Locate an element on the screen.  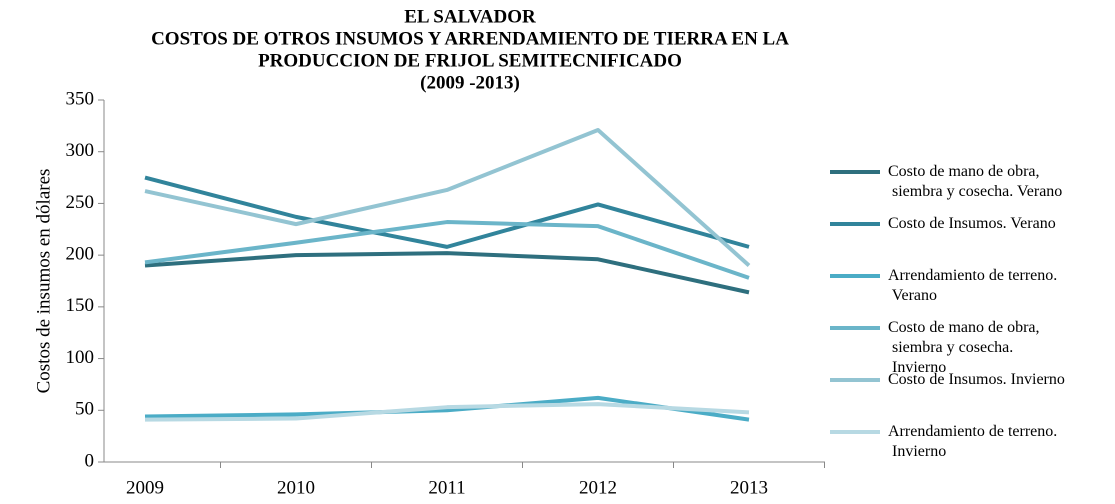
legend-label: Arrendamiento de terreno. Verano is located at coordinates (972, 285).